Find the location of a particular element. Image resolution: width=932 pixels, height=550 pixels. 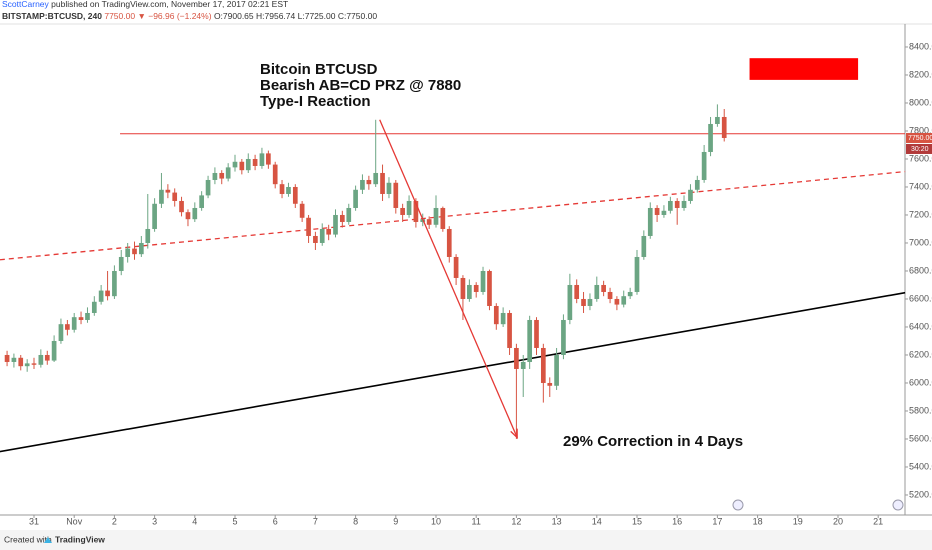

high: H:7956.74 is located at coordinates (275, 16).